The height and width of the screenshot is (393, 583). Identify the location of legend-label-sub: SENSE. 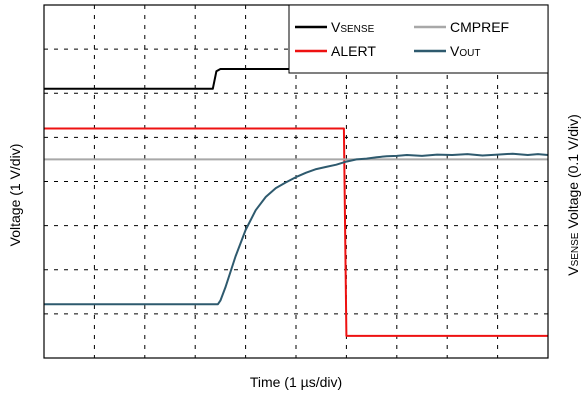
(357, 29).